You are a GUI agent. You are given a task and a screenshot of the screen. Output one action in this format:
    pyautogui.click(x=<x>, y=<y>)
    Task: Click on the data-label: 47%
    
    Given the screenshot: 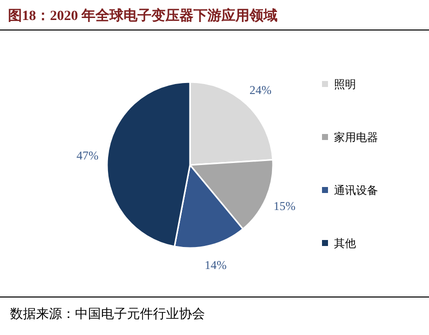 What is the action you would take?
    pyautogui.click(x=87, y=155)
    